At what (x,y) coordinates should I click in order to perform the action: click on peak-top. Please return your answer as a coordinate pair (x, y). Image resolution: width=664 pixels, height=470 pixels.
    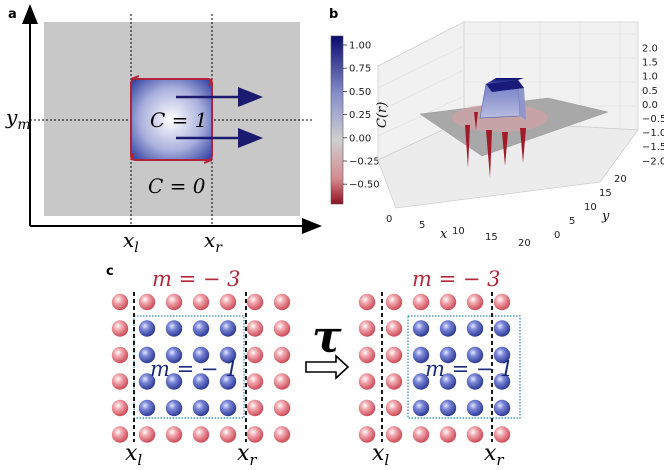
    Looking at the image, I should click on (505, 81).